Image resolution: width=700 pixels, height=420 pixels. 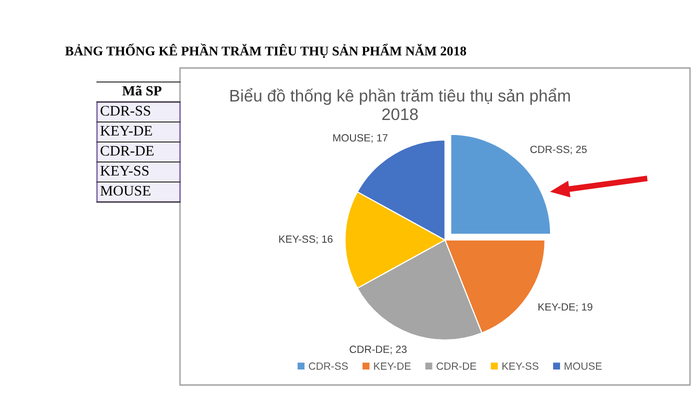 I want to click on data-label: CDR-SS; 25, so click(x=558, y=150).